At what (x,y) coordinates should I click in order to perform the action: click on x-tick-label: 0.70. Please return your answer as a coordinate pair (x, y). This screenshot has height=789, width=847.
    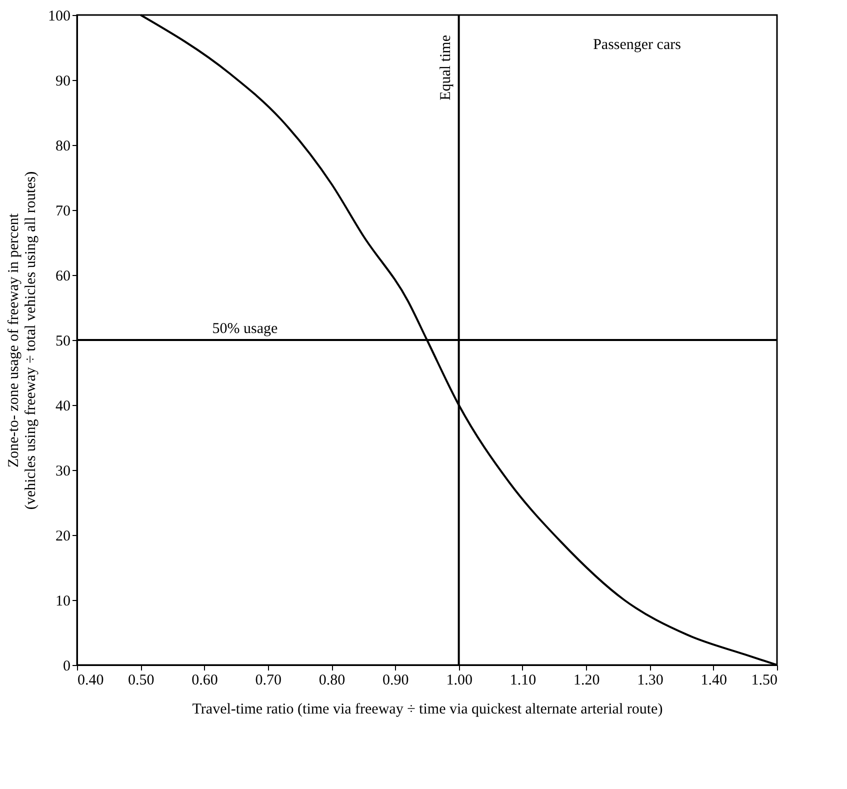
    Looking at the image, I should click on (268, 680).